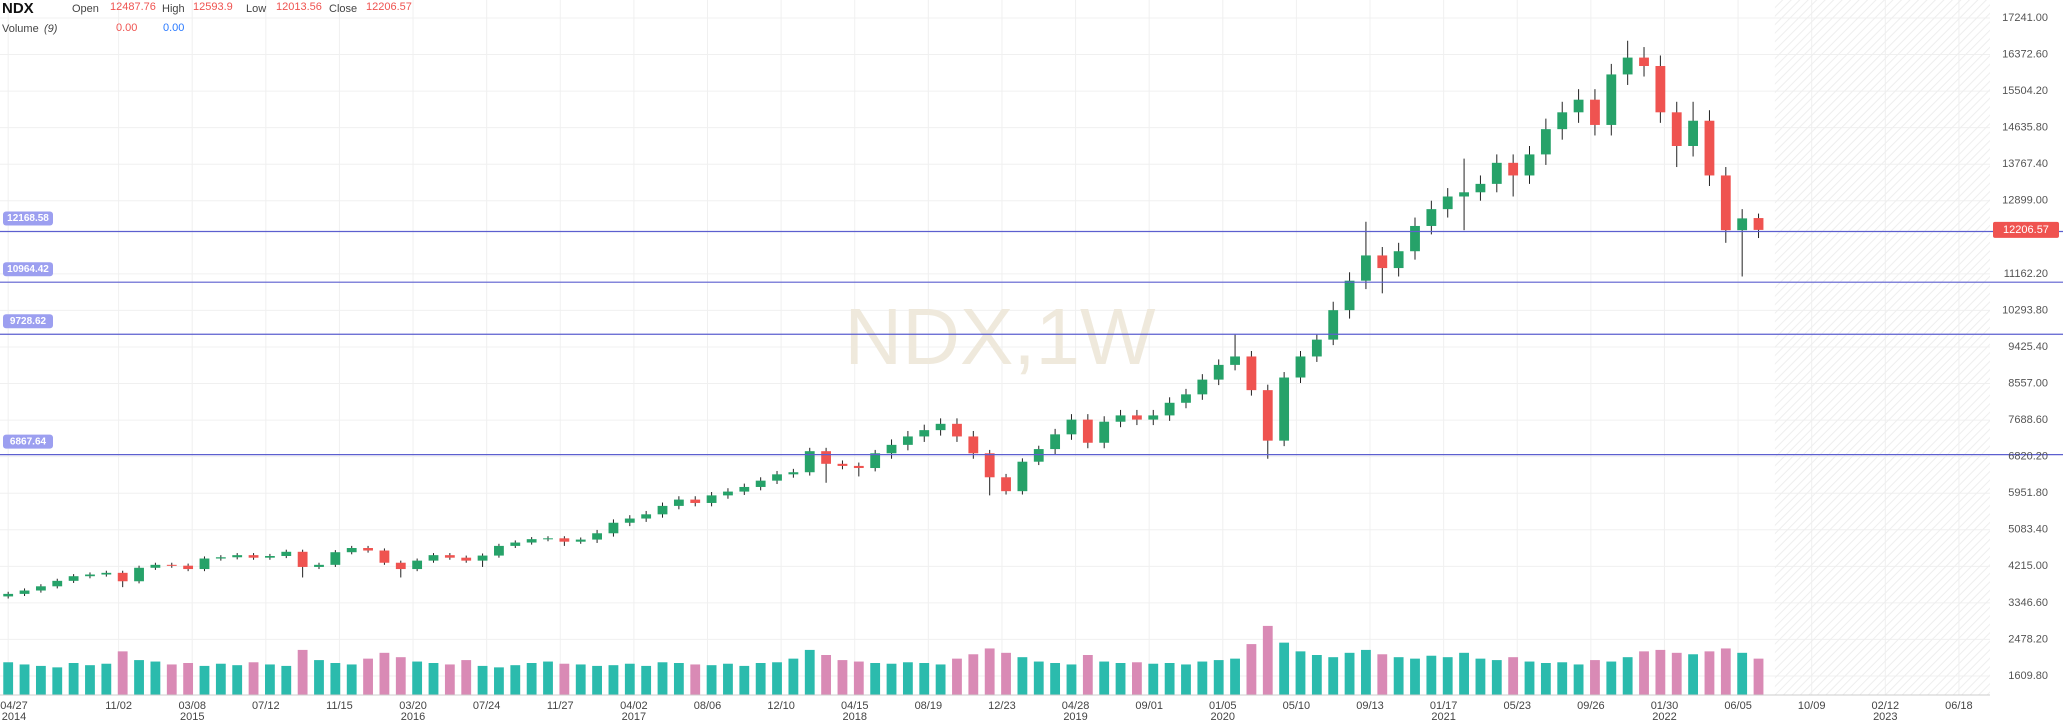 The height and width of the screenshot is (723, 2063). I want to click on x-tick-label: 12/10, so click(781, 706).